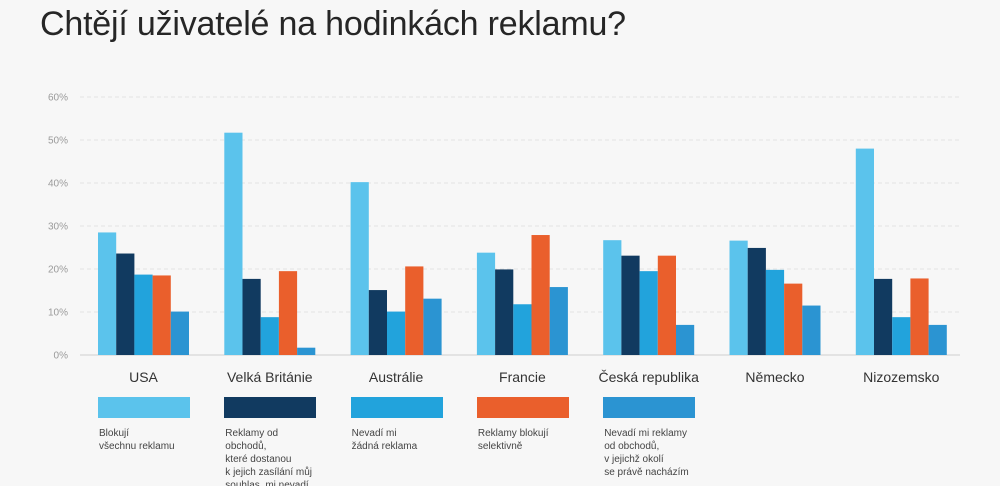  I want to click on x-category-label: Francie, so click(522, 377).